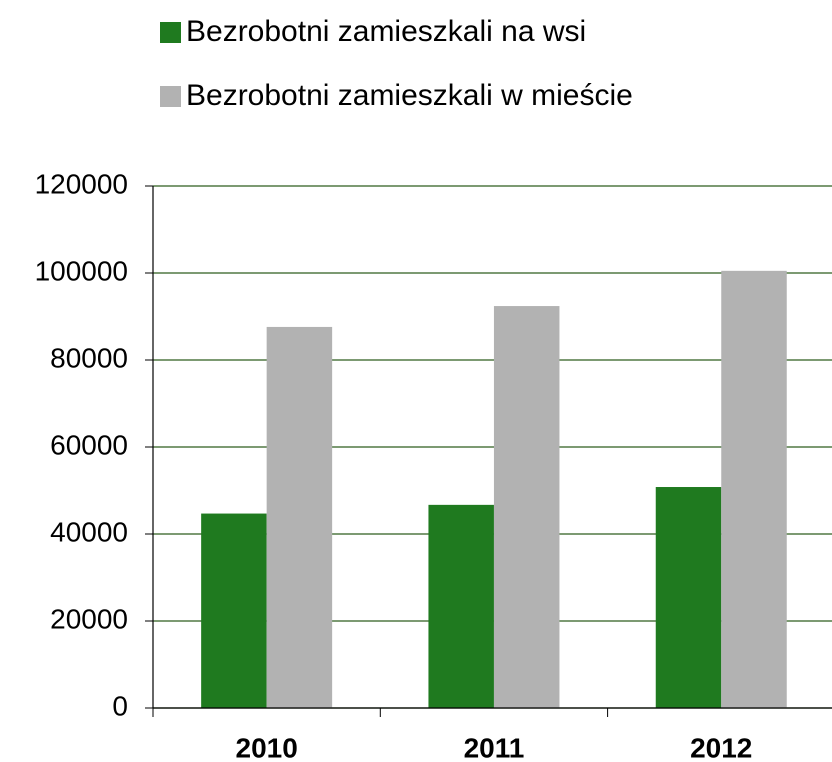 The height and width of the screenshot is (762, 832). I want to click on x-tick-label: 2012, so click(721, 747).